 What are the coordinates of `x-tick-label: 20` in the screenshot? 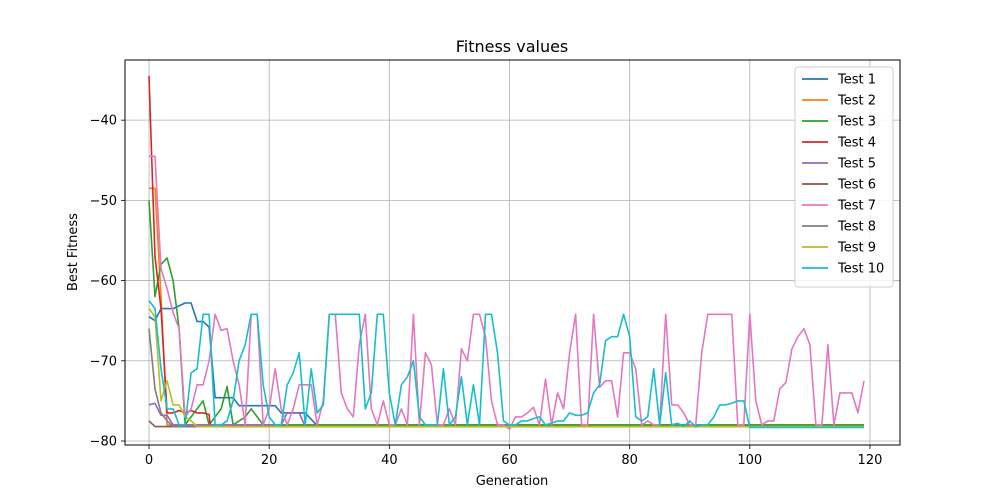 It's located at (269, 460).